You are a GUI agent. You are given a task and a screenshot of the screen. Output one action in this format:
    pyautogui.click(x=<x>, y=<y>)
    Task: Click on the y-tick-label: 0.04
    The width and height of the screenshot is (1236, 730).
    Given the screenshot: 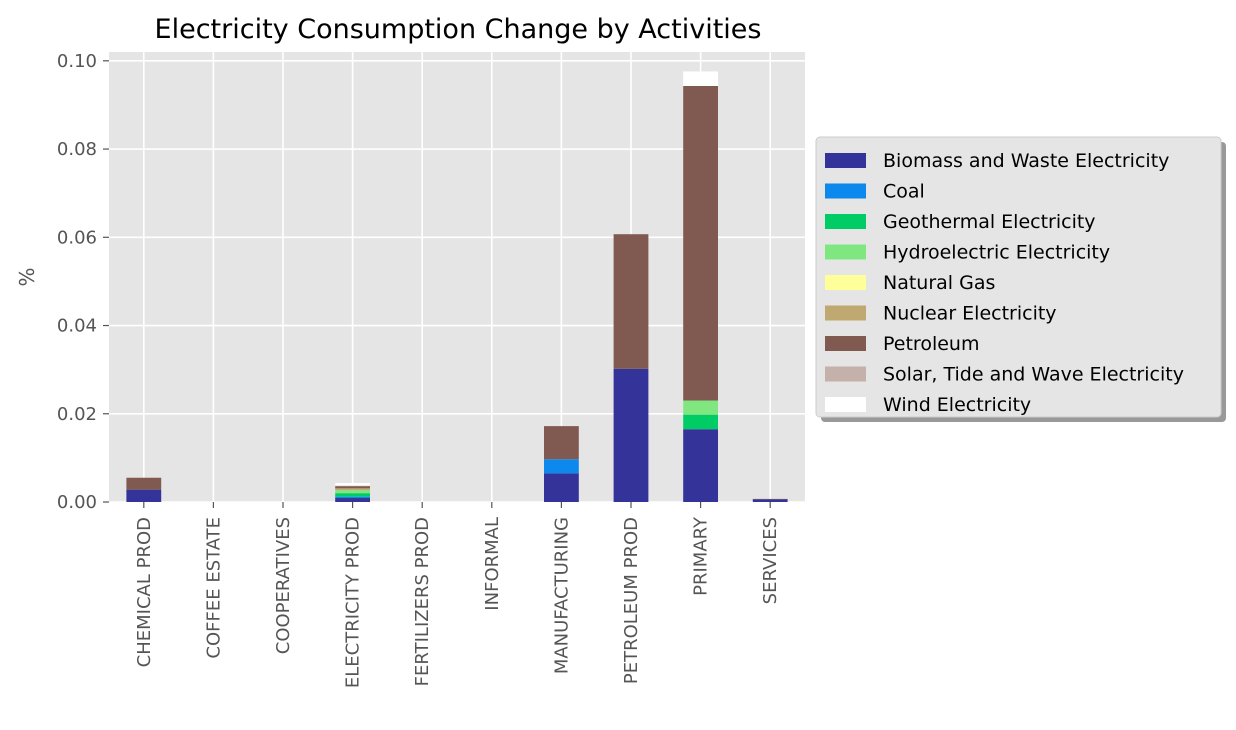 What is the action you would take?
    pyautogui.click(x=77, y=326)
    